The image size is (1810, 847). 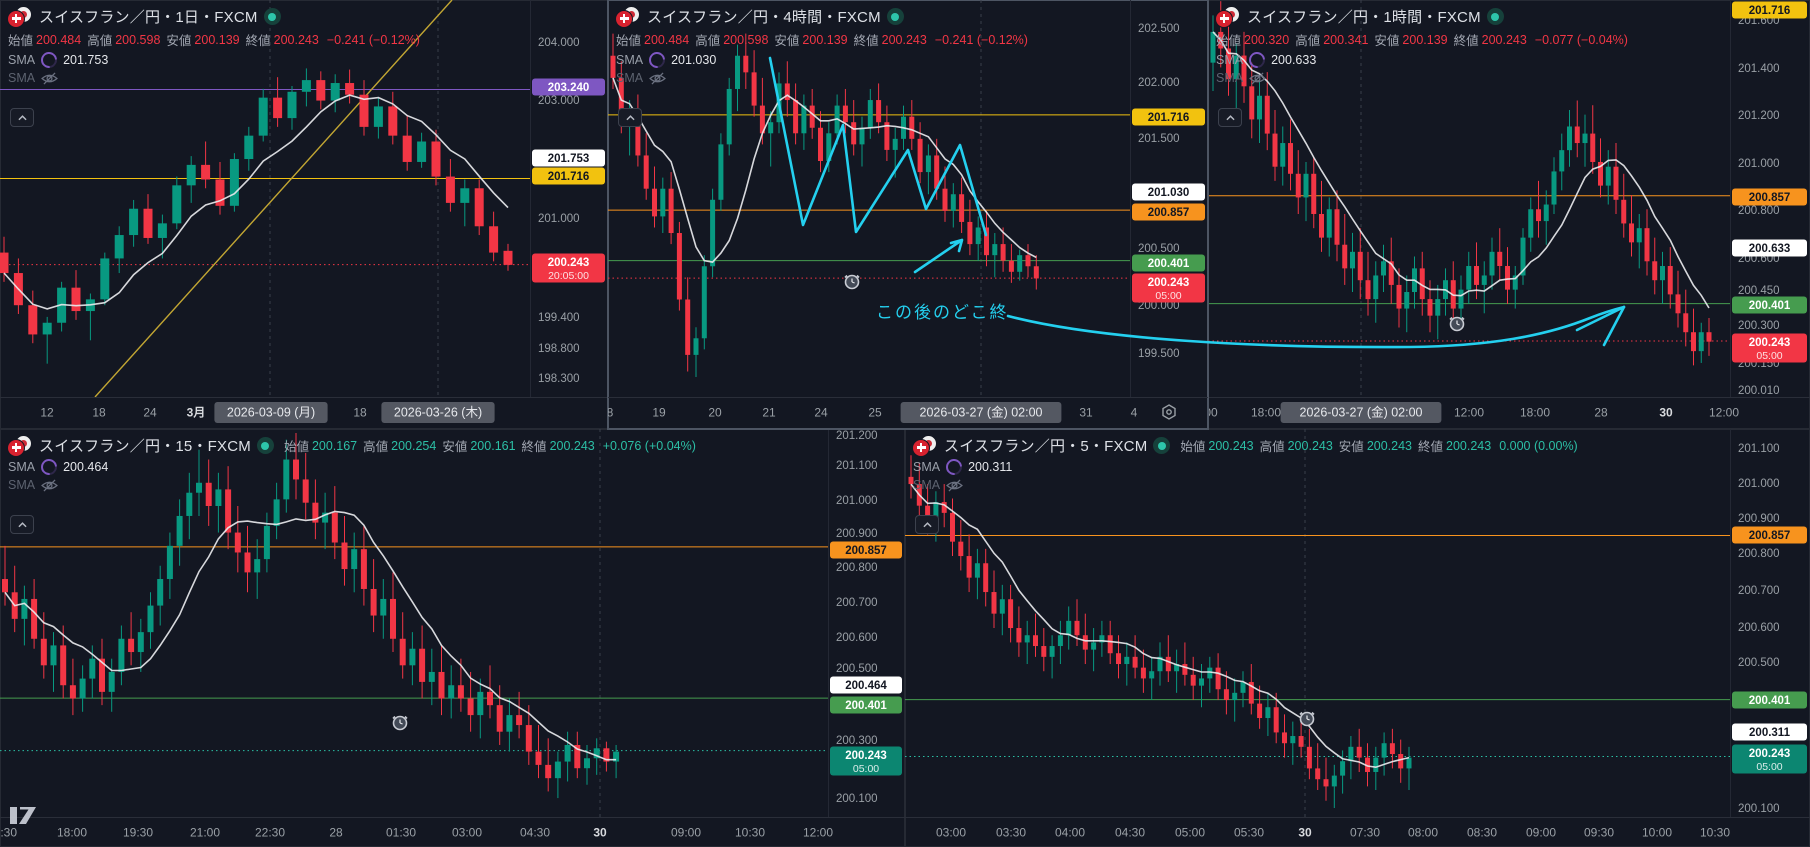 I want to click on sma-indicator-row: SMA 200.464, so click(x=352, y=467).